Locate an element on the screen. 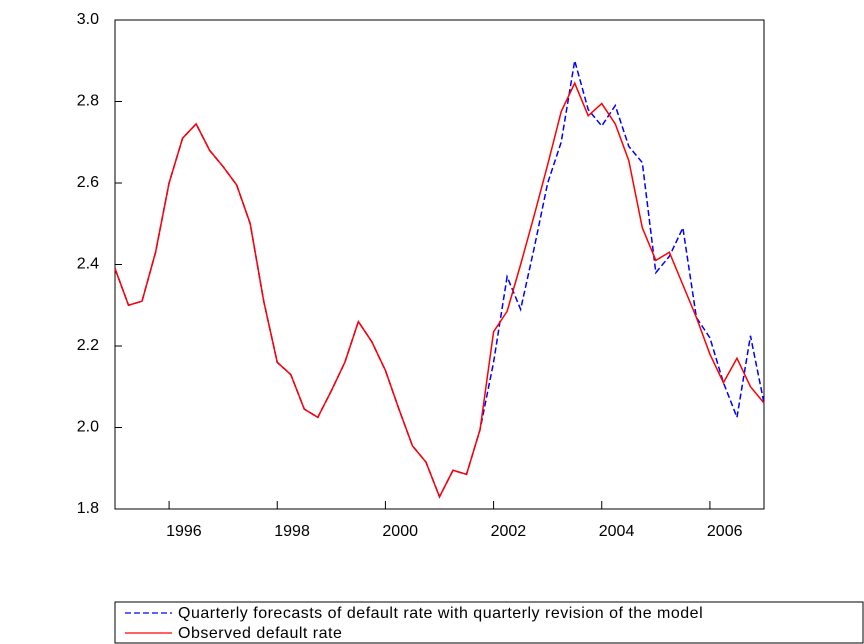  x-tick-label: 1998 is located at coordinates (292, 531).